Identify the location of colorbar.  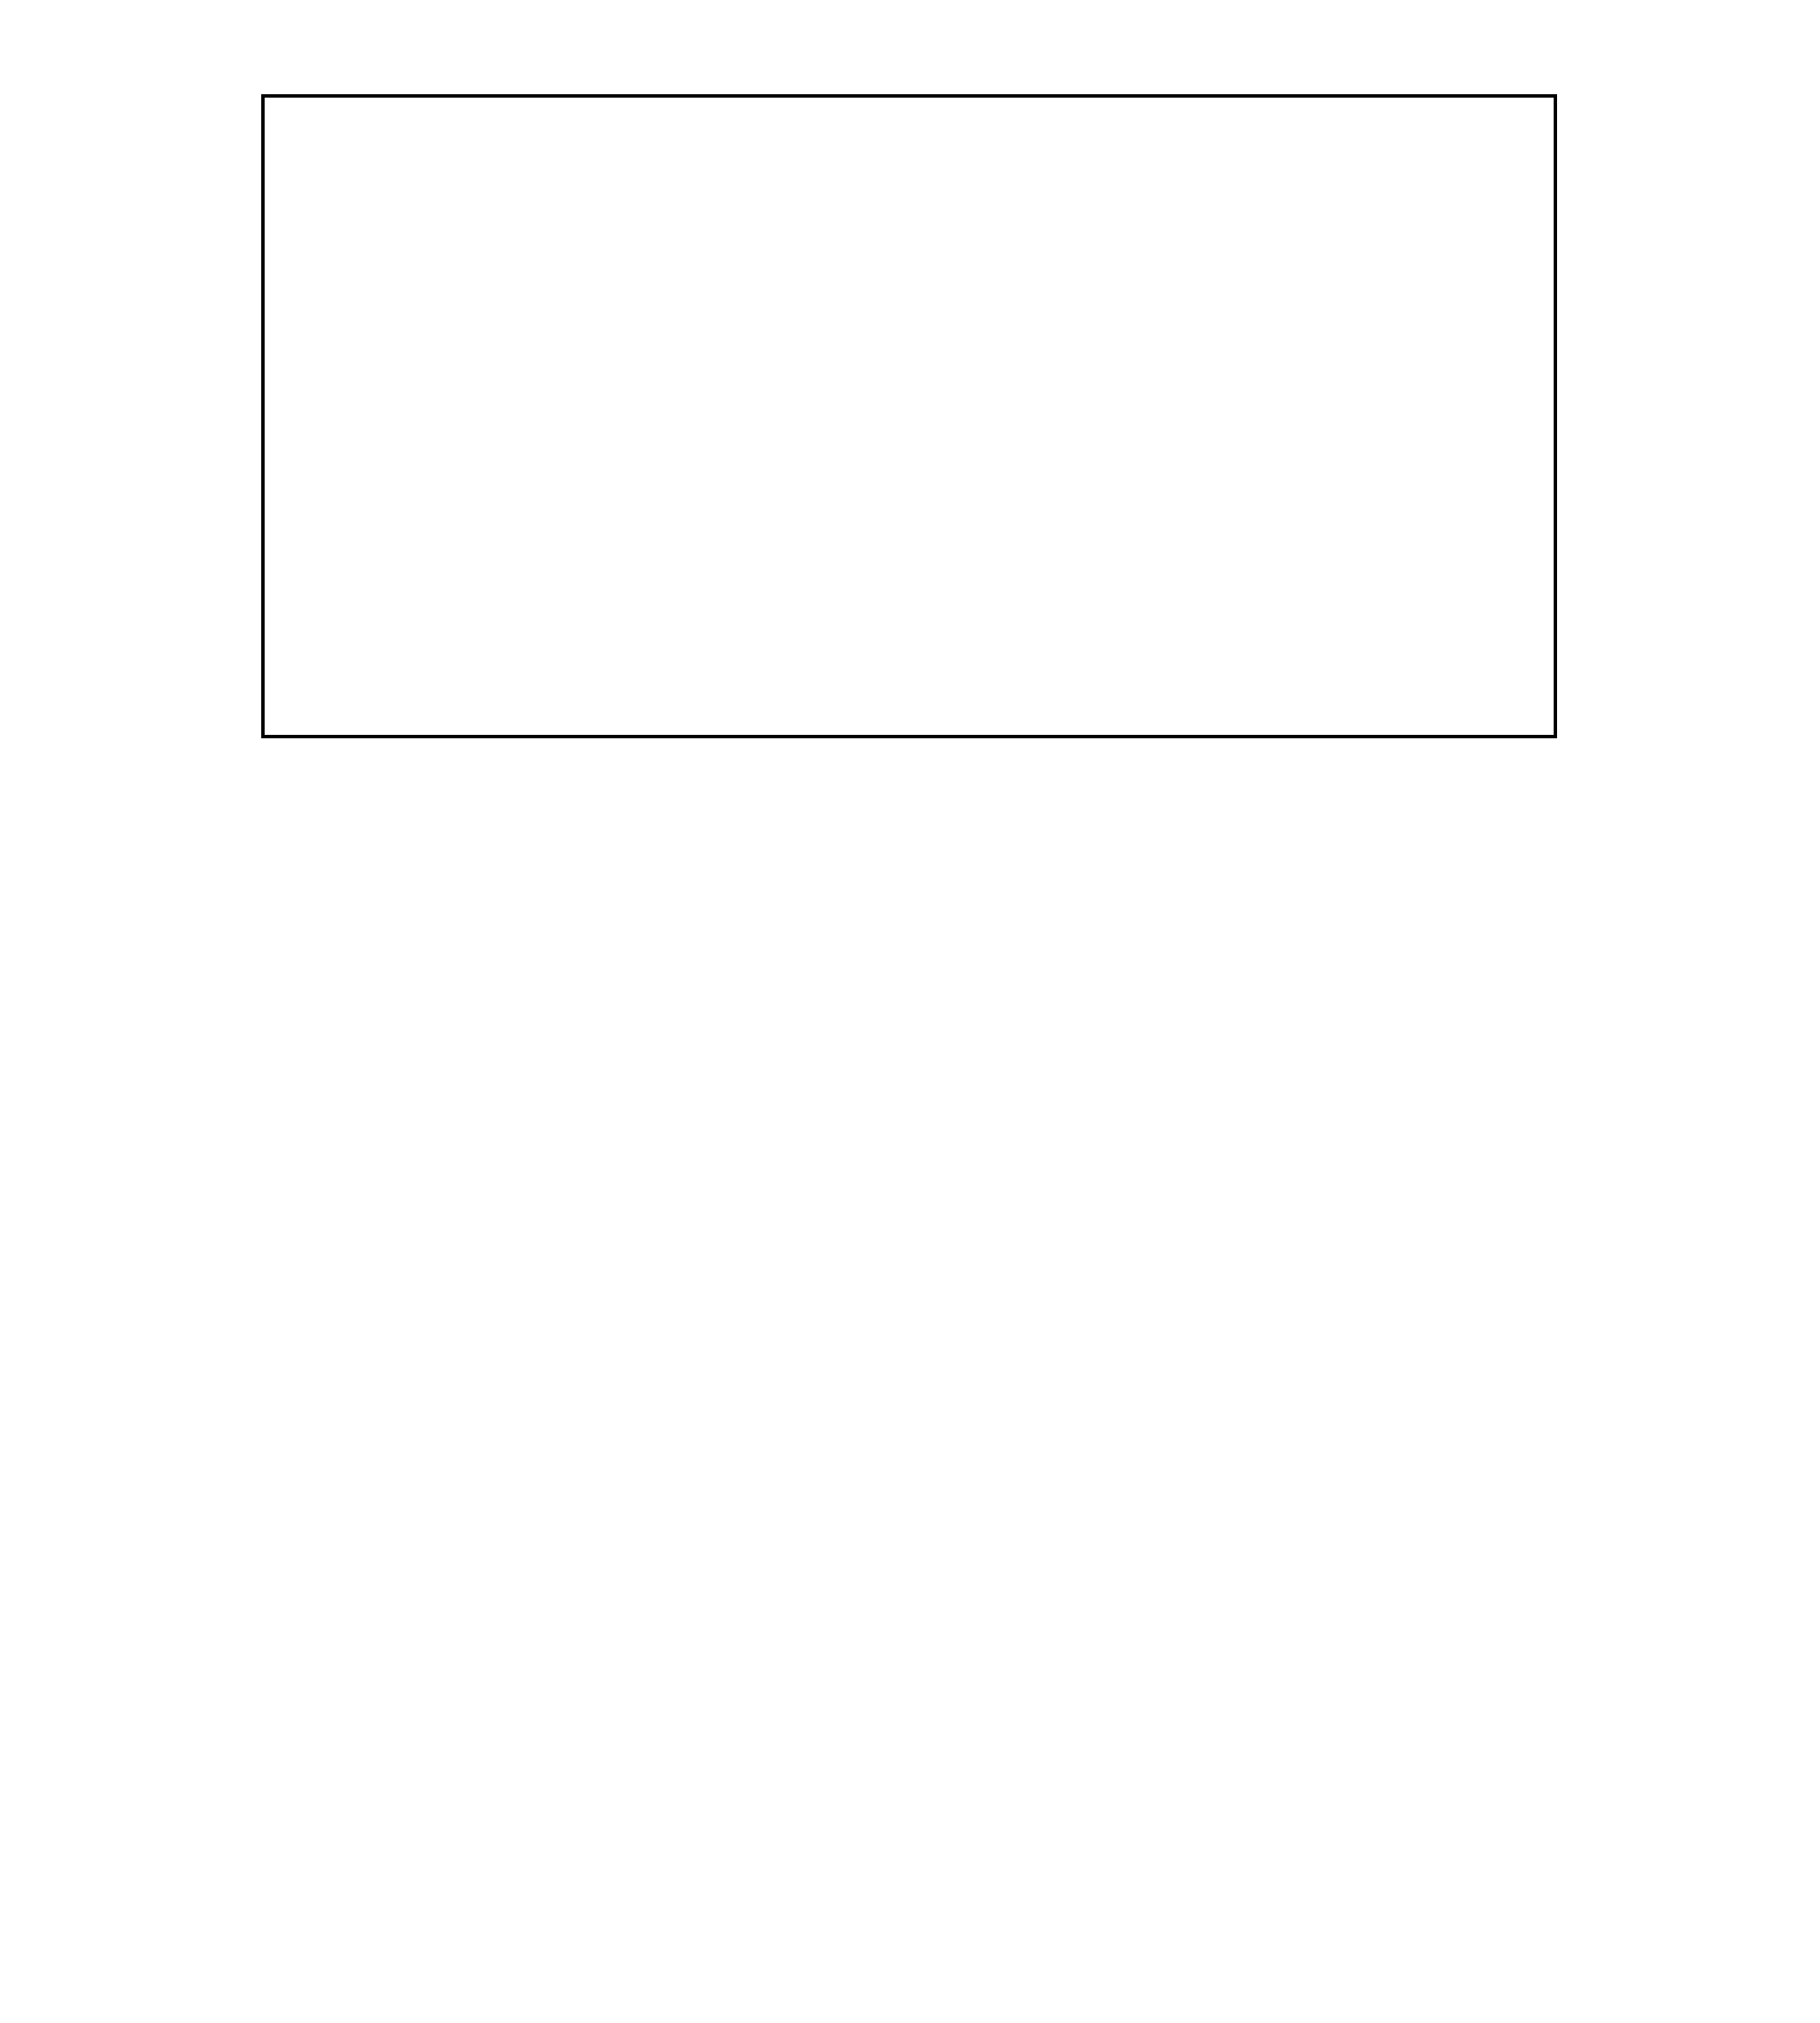
(911, 950).